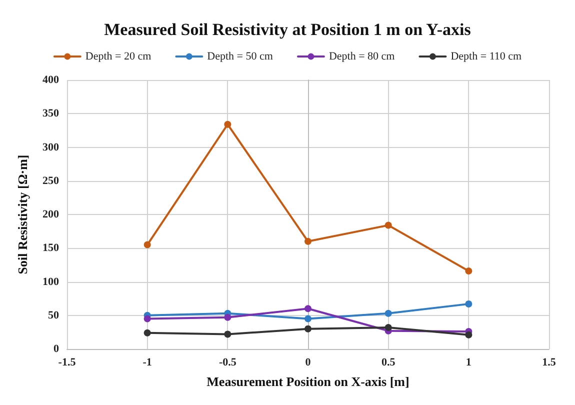 This screenshot has width=575, height=405. Describe the element at coordinates (54, 315) in the screenshot. I see `y-tick-label: 50` at that location.